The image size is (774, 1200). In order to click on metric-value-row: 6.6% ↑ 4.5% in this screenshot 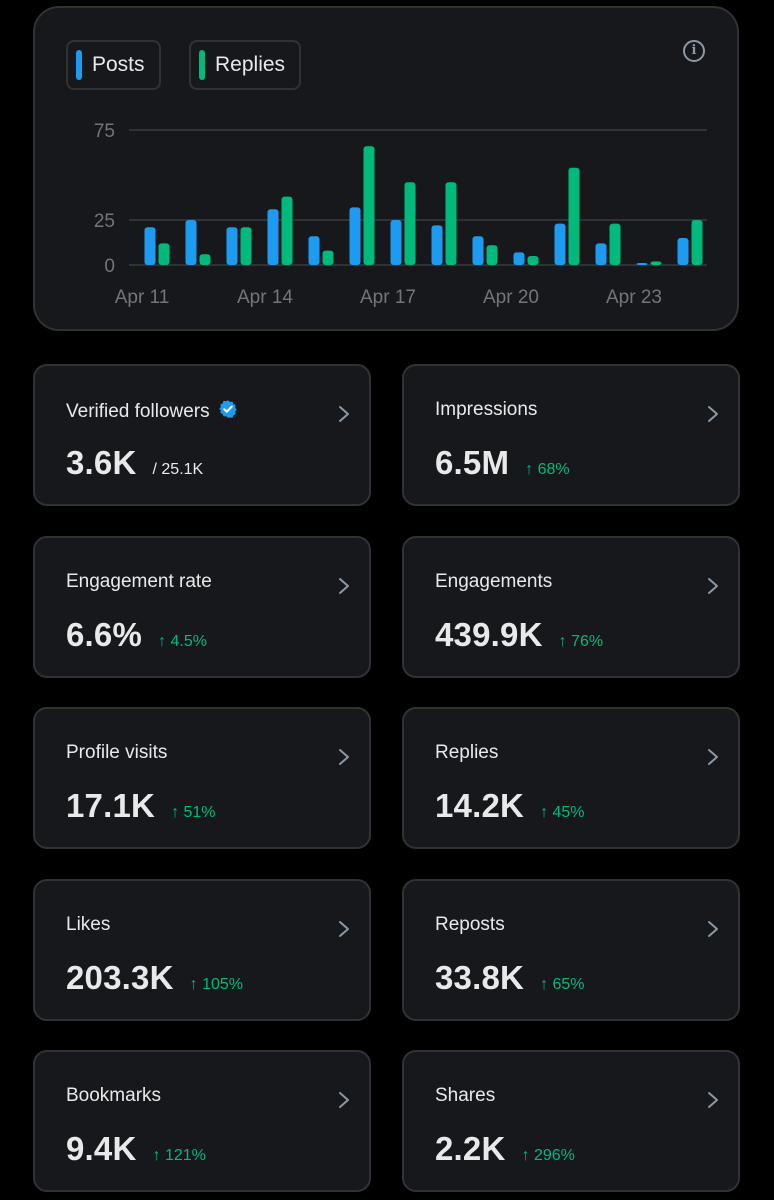, I will do `click(136, 635)`.